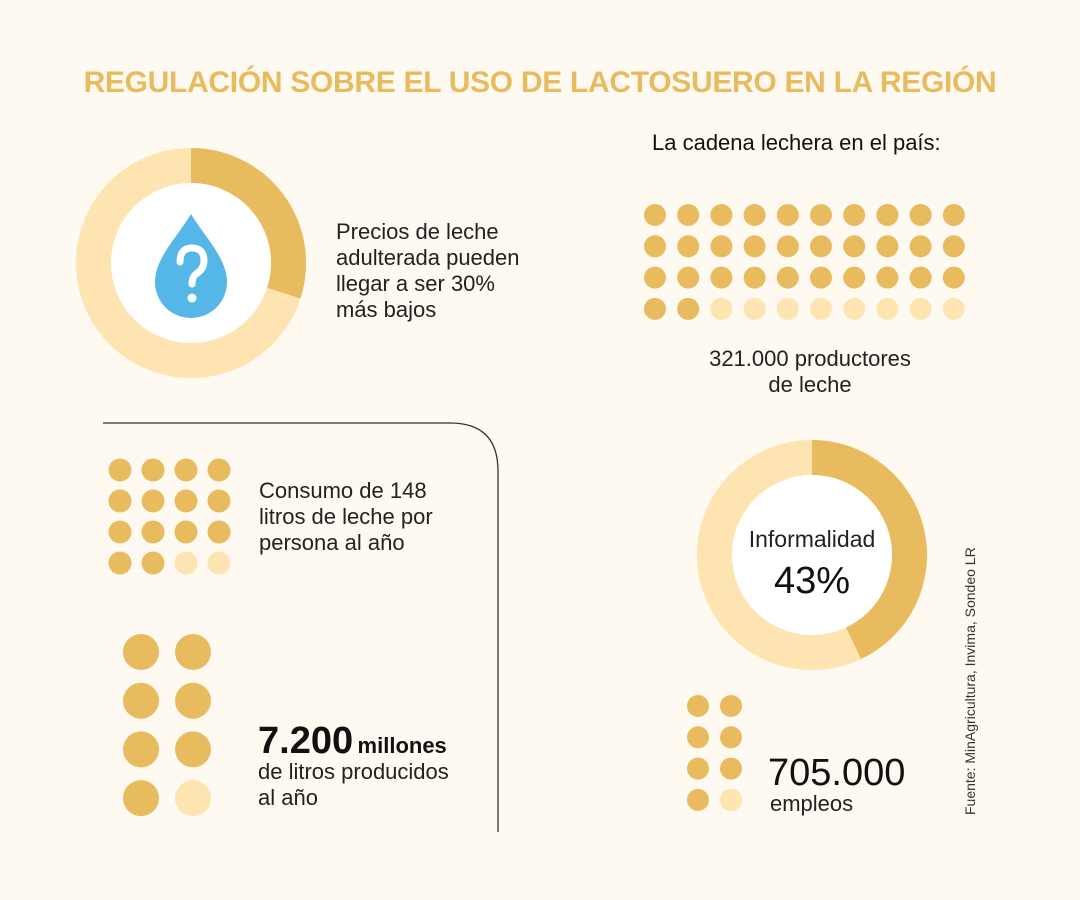  I want to click on donut-center, so click(812, 555).